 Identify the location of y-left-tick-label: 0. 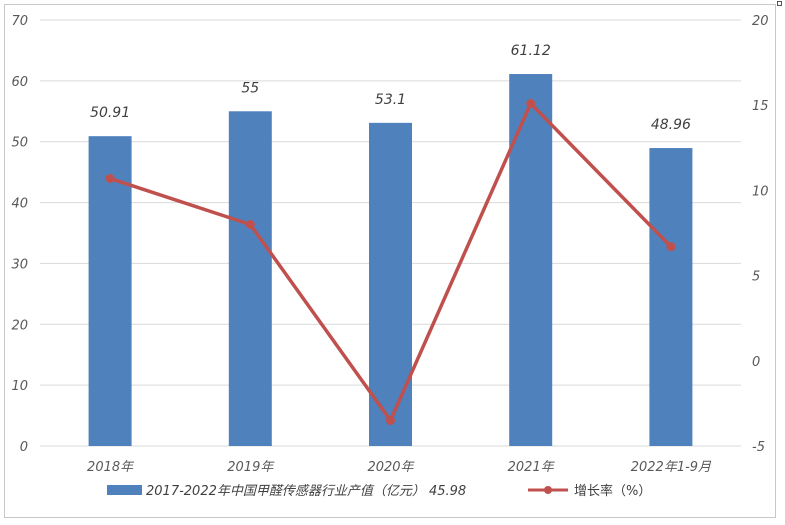
(24, 447).